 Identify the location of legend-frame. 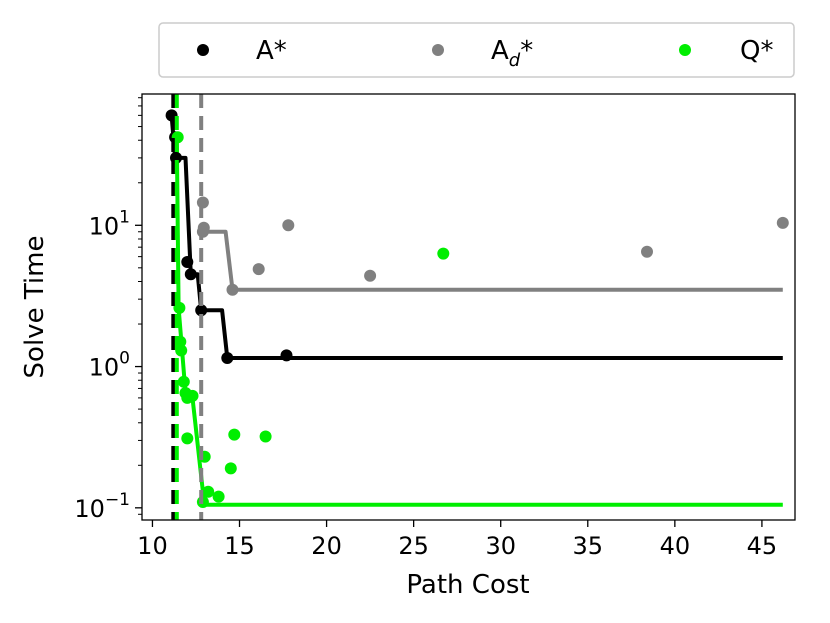
(476, 50).